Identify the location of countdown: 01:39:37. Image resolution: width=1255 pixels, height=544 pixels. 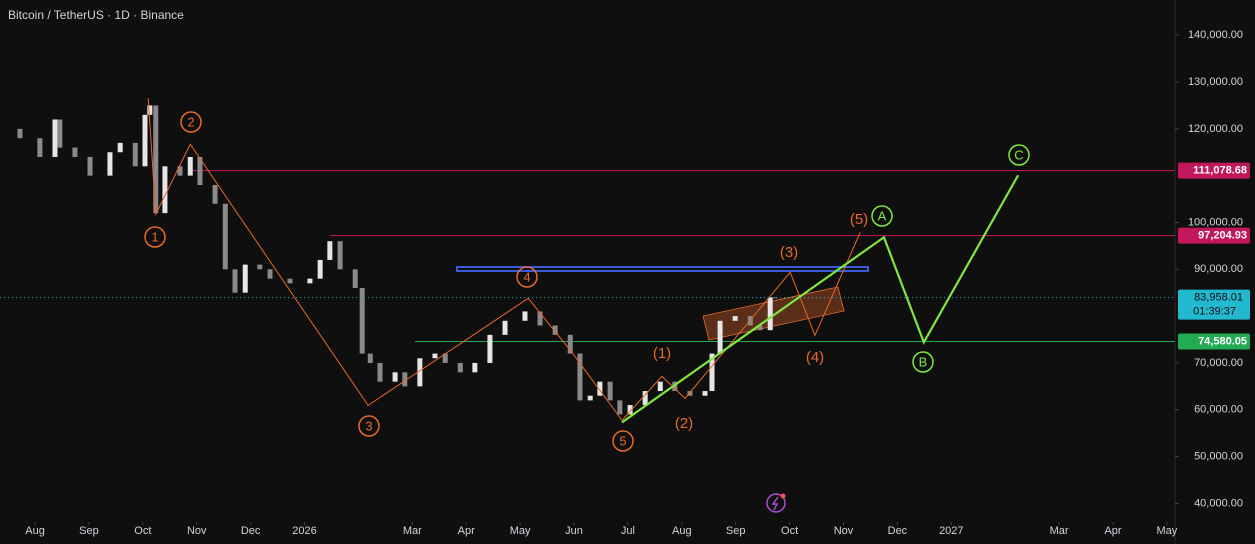
(1214, 311).